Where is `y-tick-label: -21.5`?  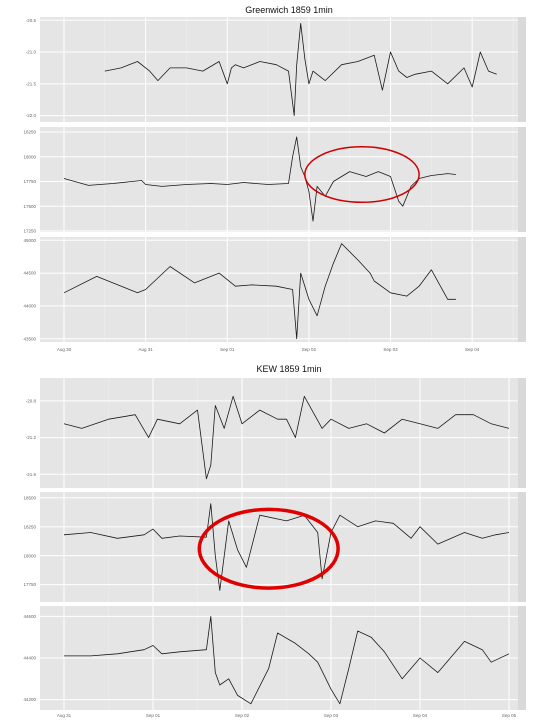
y-tick-label: -21.5 is located at coordinates (31, 83).